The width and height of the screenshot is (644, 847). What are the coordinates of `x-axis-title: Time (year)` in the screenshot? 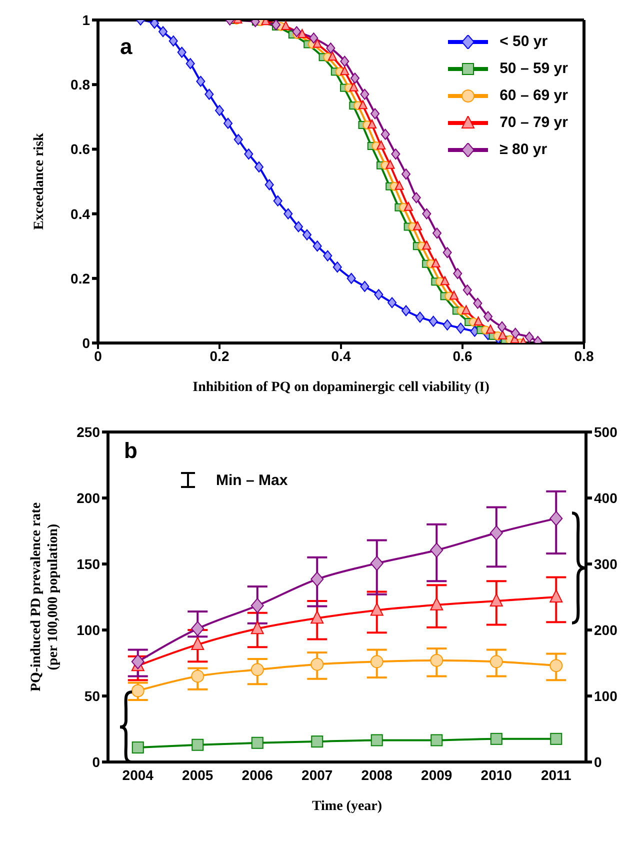 It's located at (347, 806).